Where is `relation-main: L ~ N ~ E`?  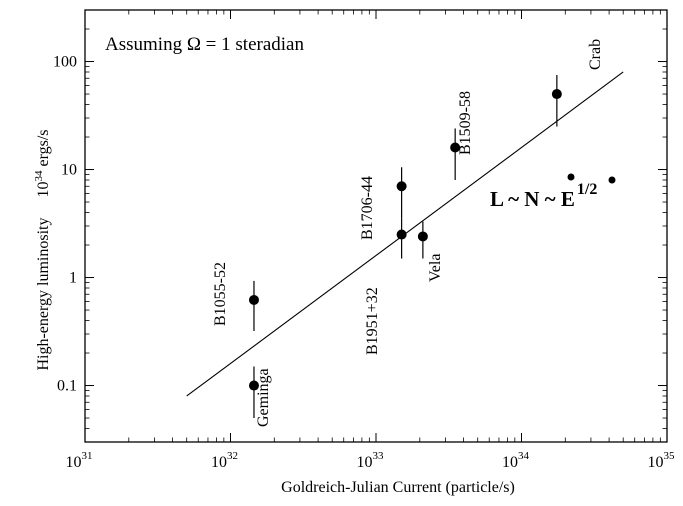 relation-main: L ~ N ~ E is located at coordinates (532, 199).